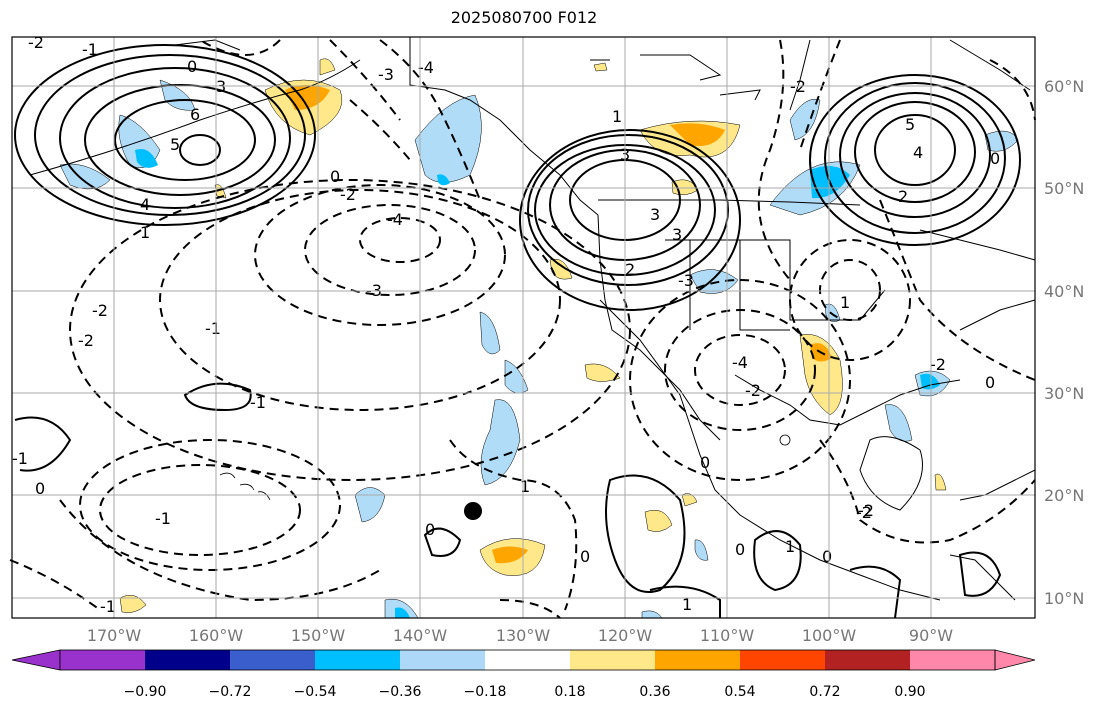 This screenshot has width=1105, height=712. Describe the element at coordinates (195, 114) in the screenshot. I see `contour-label: 6` at that location.